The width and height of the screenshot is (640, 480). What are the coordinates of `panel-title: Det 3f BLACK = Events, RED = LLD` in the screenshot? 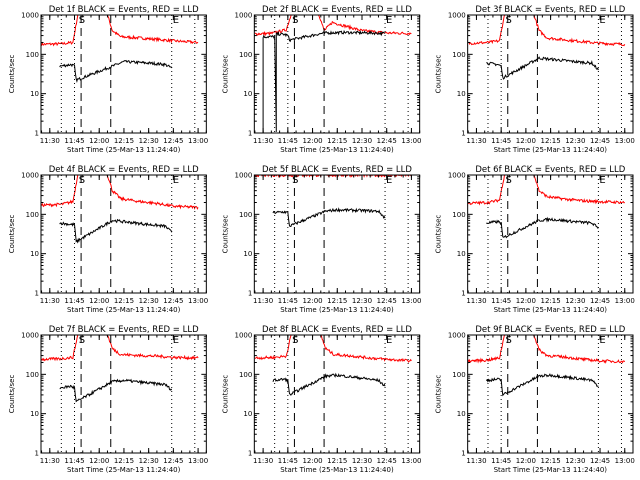 It's located at (550, 10).